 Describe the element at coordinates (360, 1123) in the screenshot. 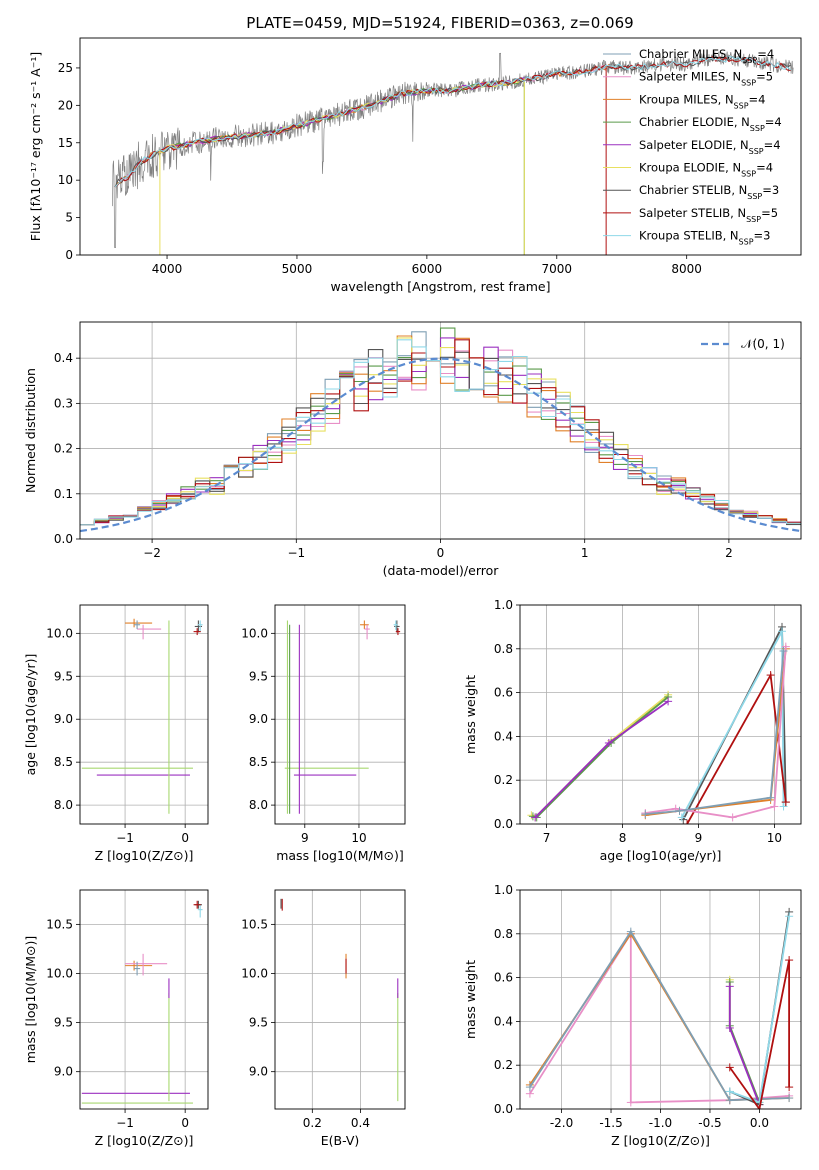

I see `x-tick-label: 0.4` at that location.